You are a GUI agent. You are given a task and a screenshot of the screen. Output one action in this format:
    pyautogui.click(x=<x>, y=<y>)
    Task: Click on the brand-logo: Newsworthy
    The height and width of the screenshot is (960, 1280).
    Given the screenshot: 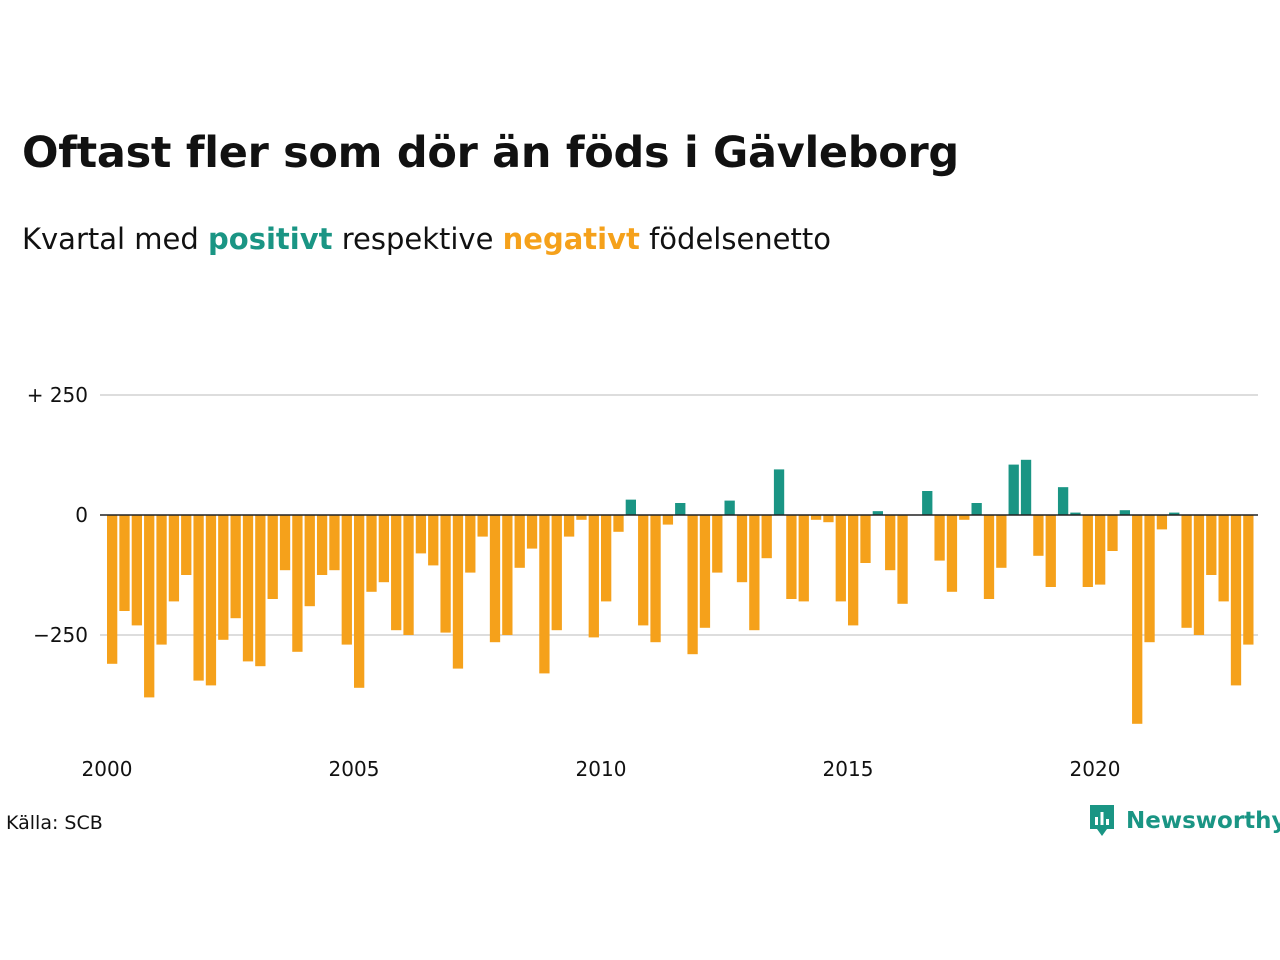 What is the action you would take?
    pyautogui.click(x=1184, y=821)
    